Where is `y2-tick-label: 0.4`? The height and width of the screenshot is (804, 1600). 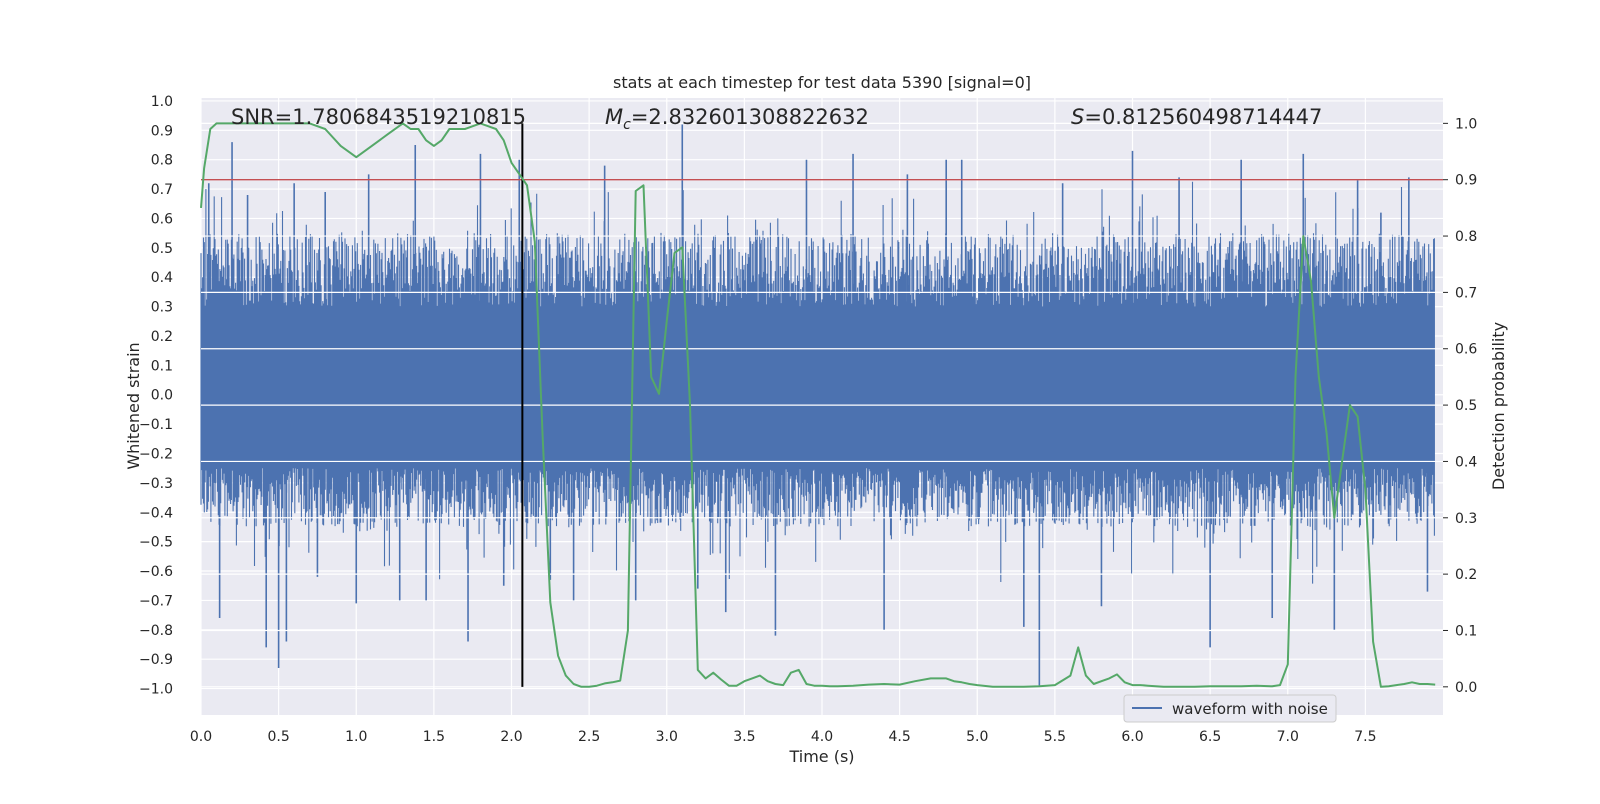
y2-tick-label: 0.4 is located at coordinates (1466, 462).